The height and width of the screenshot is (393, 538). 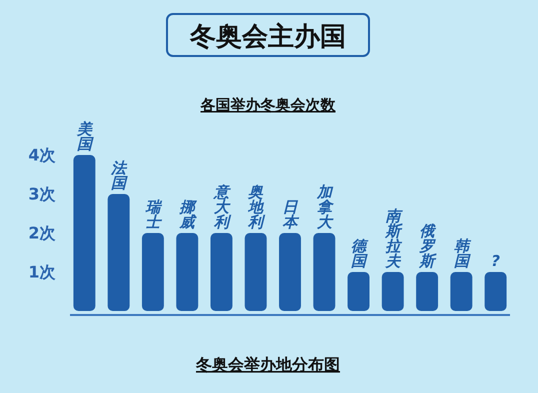 I want to click on y-tick-label: 4次, so click(x=42, y=155).